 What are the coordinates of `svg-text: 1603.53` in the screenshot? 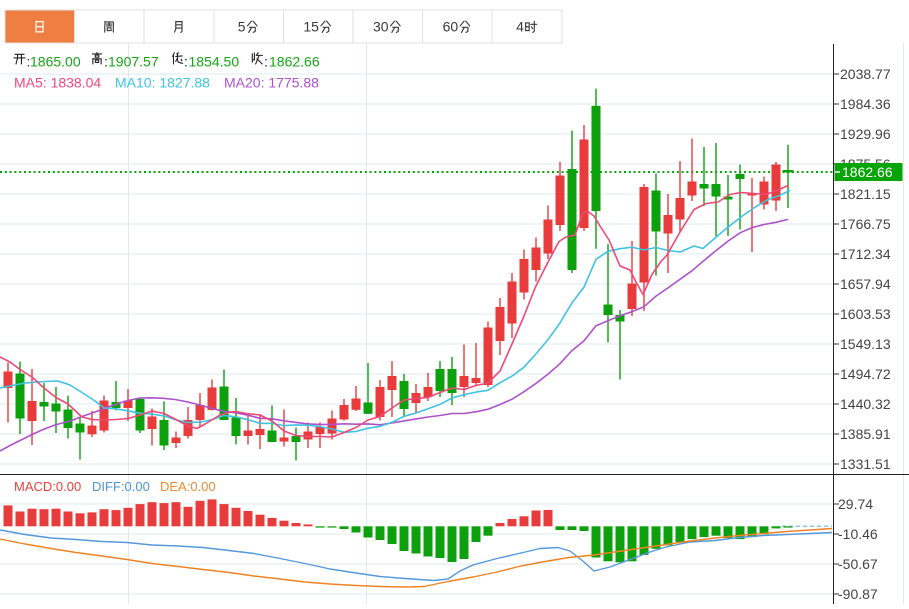 It's located at (865, 314).